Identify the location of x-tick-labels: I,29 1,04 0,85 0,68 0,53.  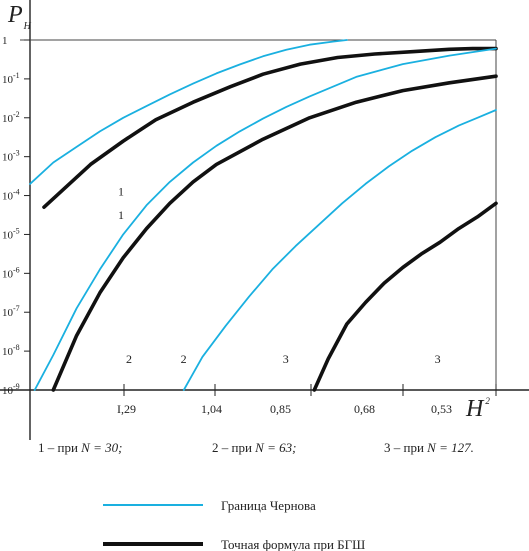
(307, 400).